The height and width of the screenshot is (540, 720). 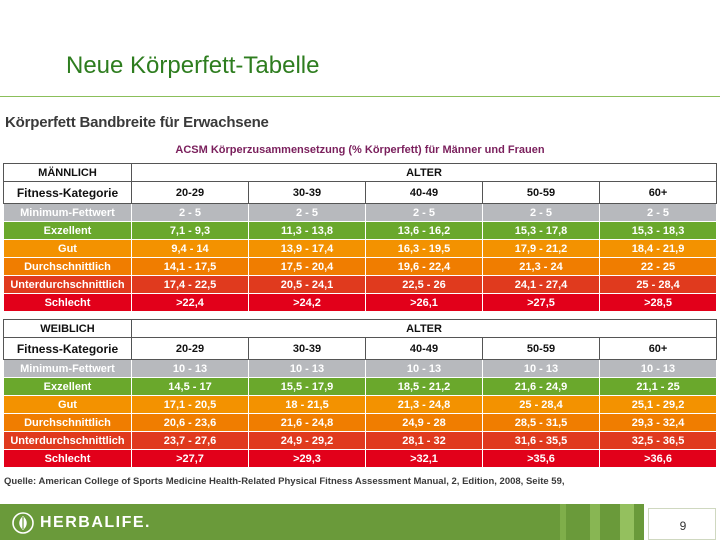 What do you see at coordinates (541, 458) in the screenshot?
I see `bodyfat-value-cell: >35,6` at bounding box center [541, 458].